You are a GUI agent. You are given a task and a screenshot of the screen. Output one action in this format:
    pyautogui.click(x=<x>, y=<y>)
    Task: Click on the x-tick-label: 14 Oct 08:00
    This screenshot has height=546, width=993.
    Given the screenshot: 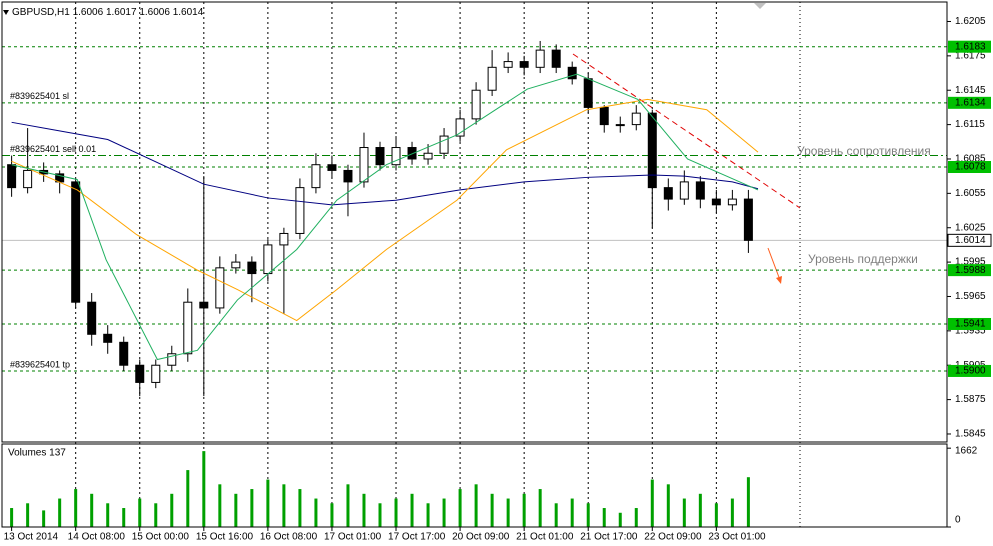 What is the action you would take?
    pyautogui.click(x=97, y=537)
    